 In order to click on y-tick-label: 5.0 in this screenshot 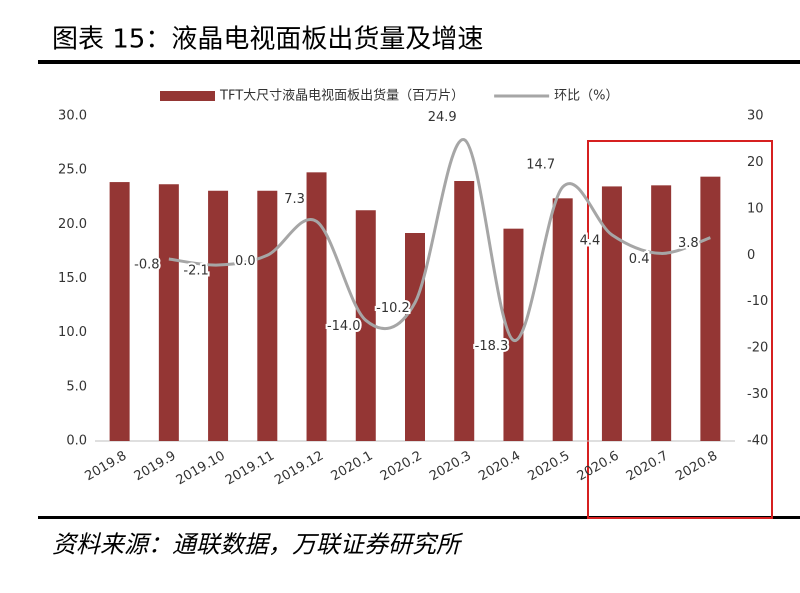, I will do `click(76, 386)`.